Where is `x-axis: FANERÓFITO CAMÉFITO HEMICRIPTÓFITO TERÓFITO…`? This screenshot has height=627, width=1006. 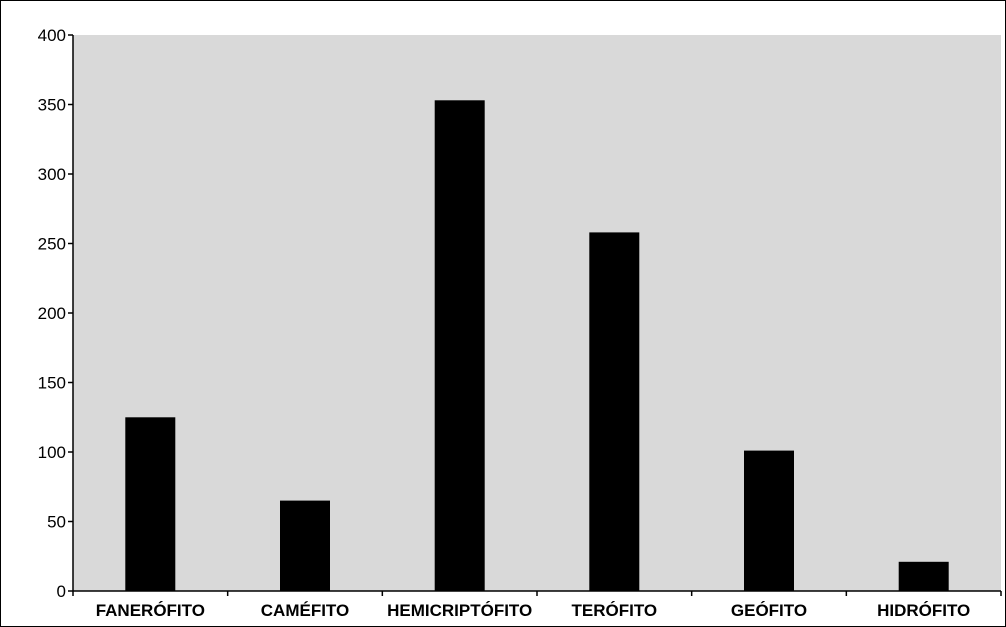 x-axis: FANERÓFITO CAMÉFITO HEMICRIPTÓFITO TERÓFITO… is located at coordinates (537, 605).